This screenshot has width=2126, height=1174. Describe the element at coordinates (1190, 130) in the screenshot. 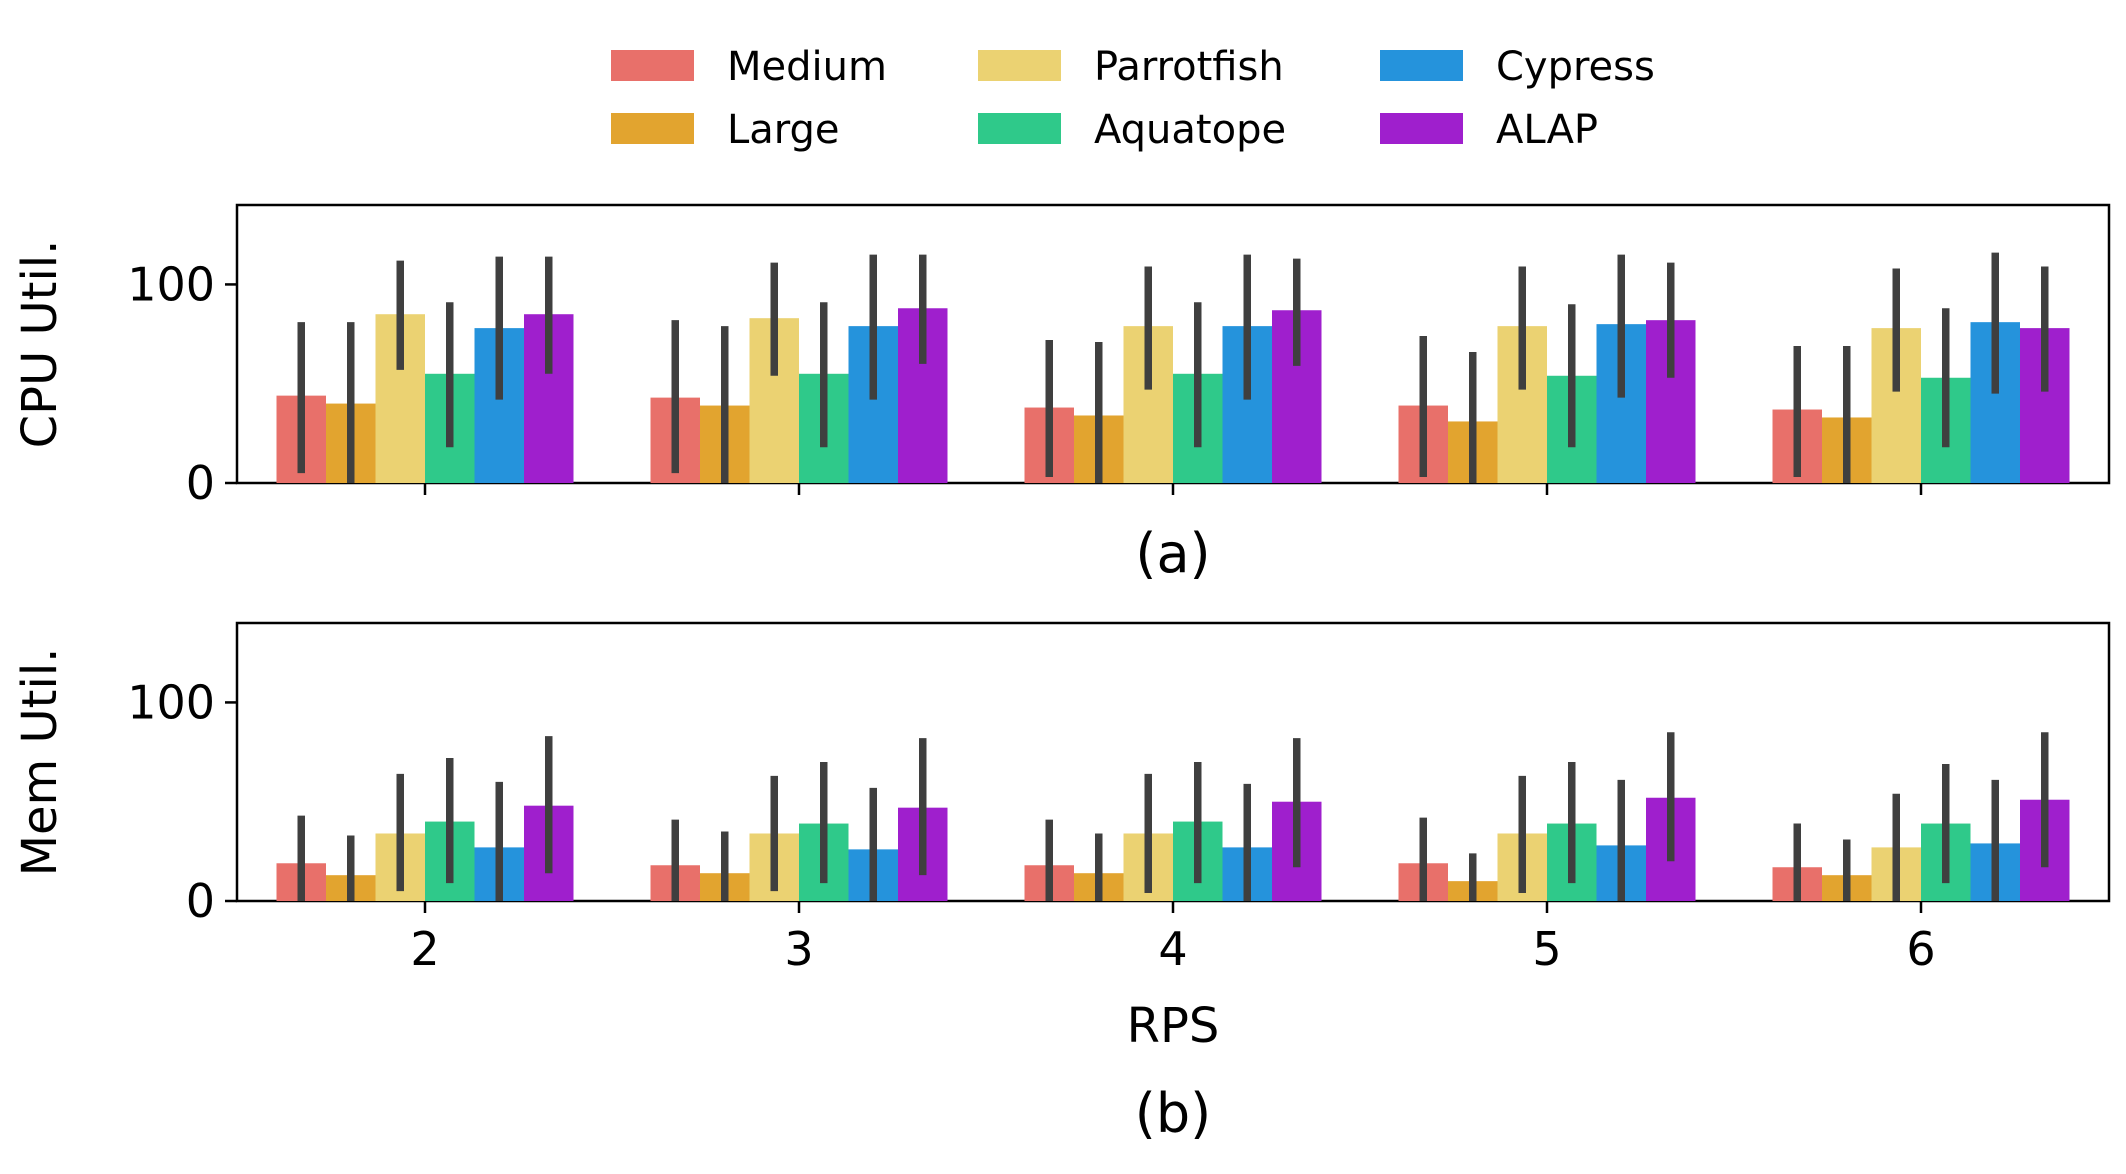

I see `legend-label: Aquatope` at that location.